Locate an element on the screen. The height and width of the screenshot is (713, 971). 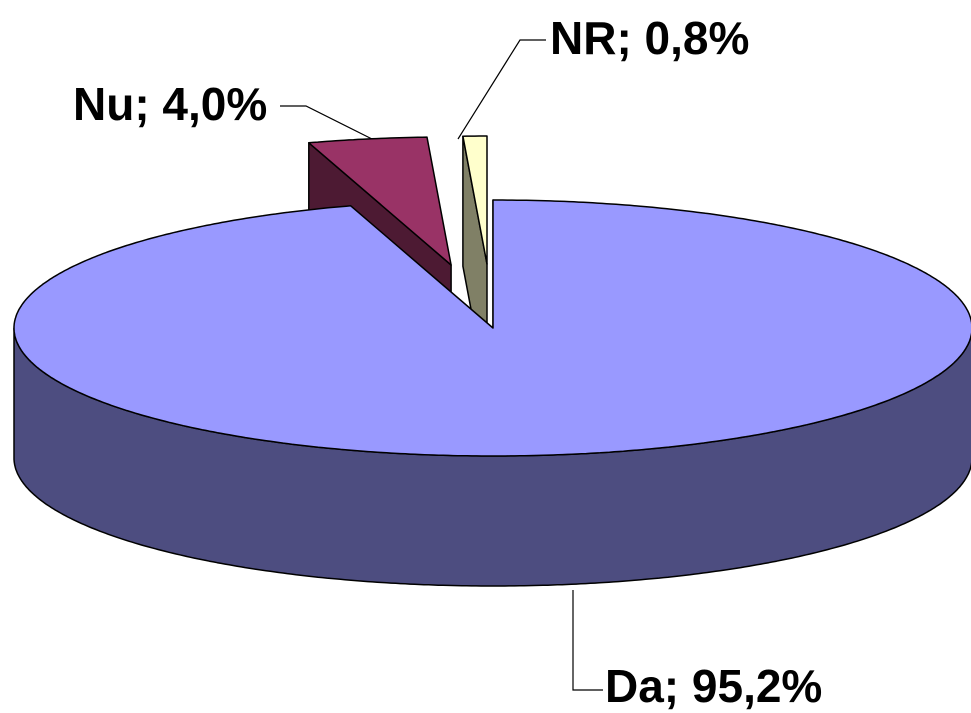
data-label: NR; 0,8% is located at coordinates (649, 38).